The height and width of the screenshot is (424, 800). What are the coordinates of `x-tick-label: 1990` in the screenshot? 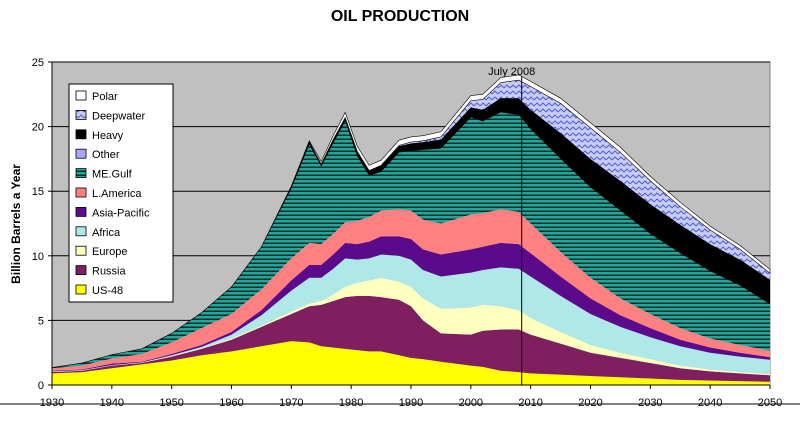 It's located at (411, 403).